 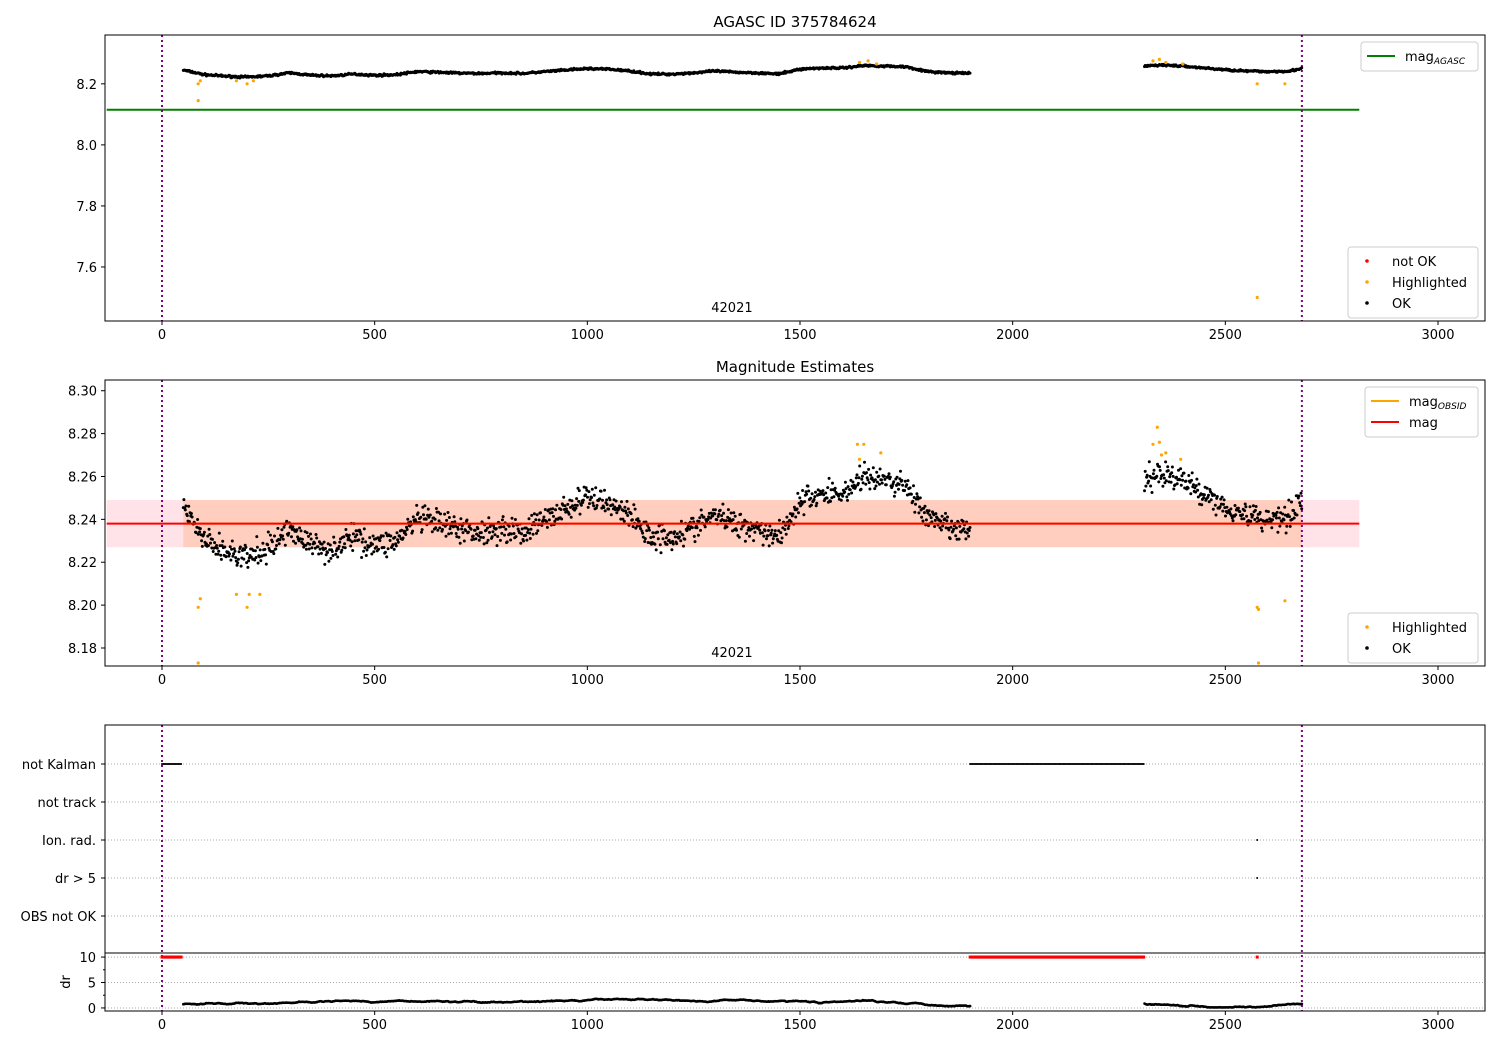 What do you see at coordinates (1401, 649) in the screenshot?
I see `legend-label: OK` at bounding box center [1401, 649].